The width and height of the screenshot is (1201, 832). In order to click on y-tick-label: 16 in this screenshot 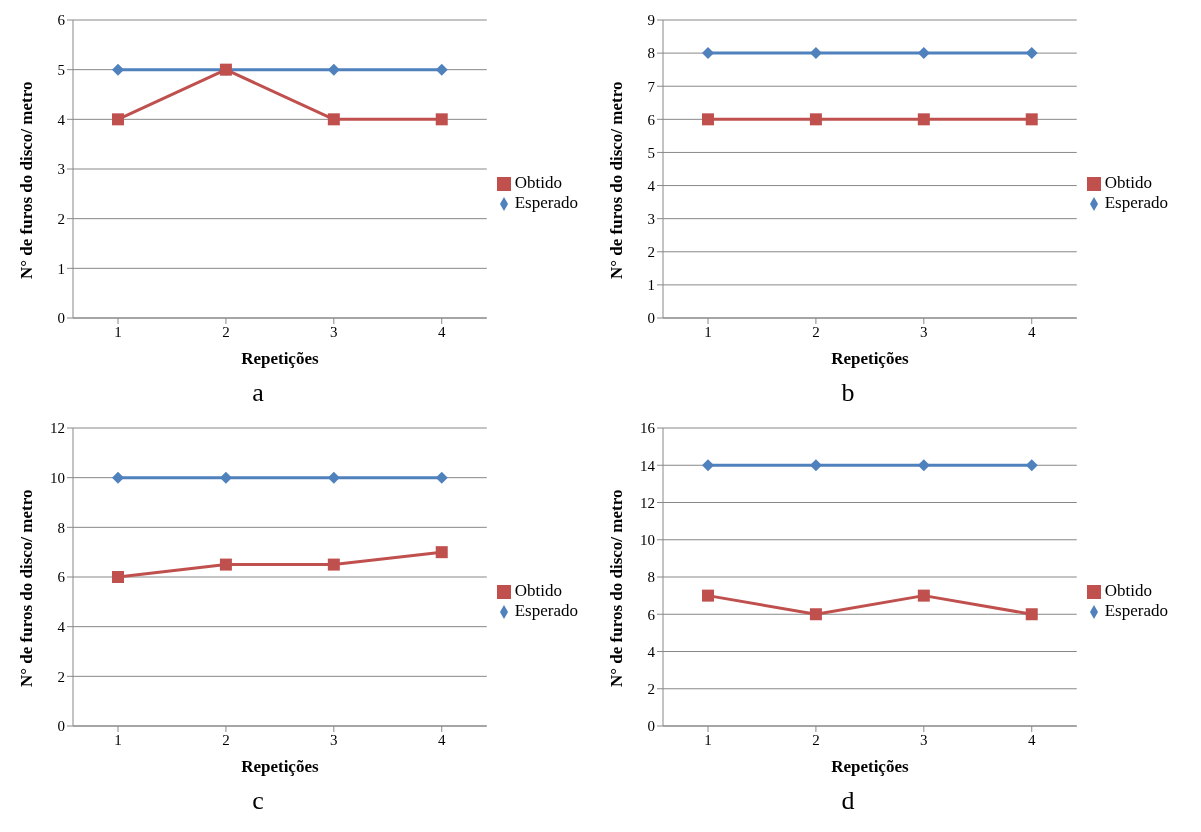, I will do `click(648, 428)`.